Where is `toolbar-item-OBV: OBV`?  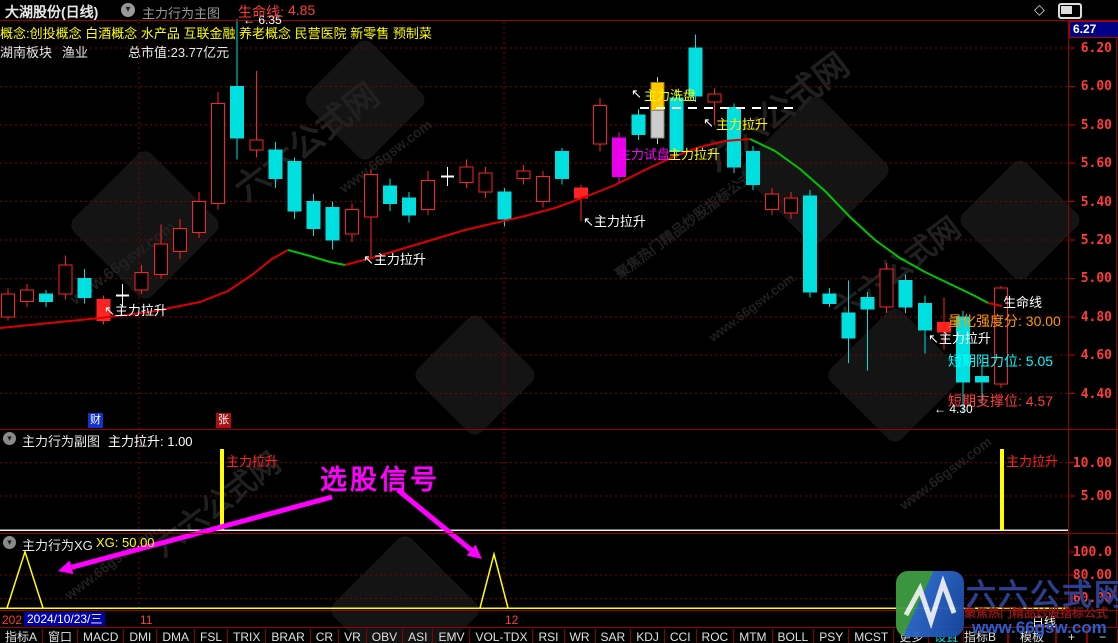
toolbar-item-OBV: OBV is located at coordinates (385, 636).